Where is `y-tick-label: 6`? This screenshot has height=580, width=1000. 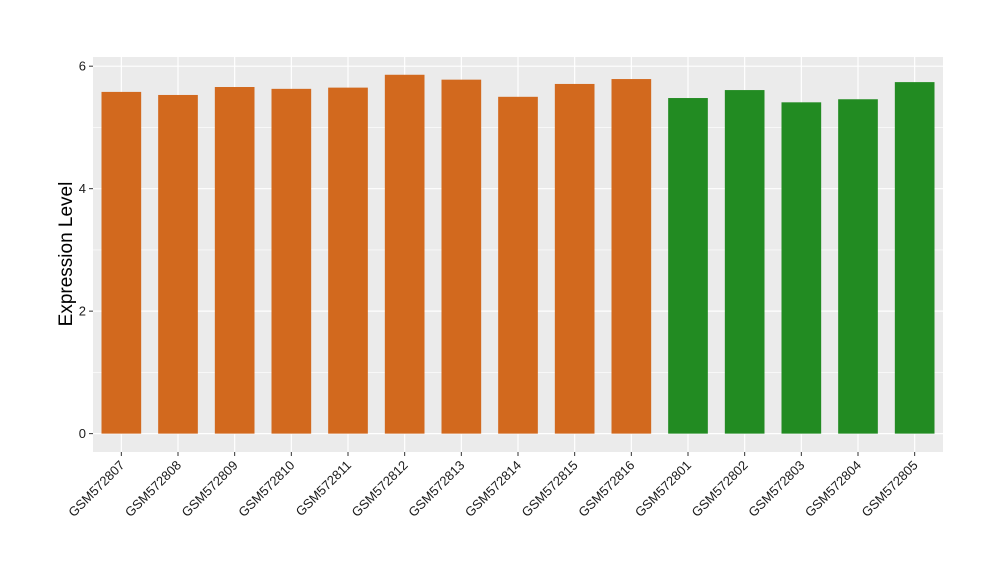 y-tick-label: 6 is located at coordinates (82, 66).